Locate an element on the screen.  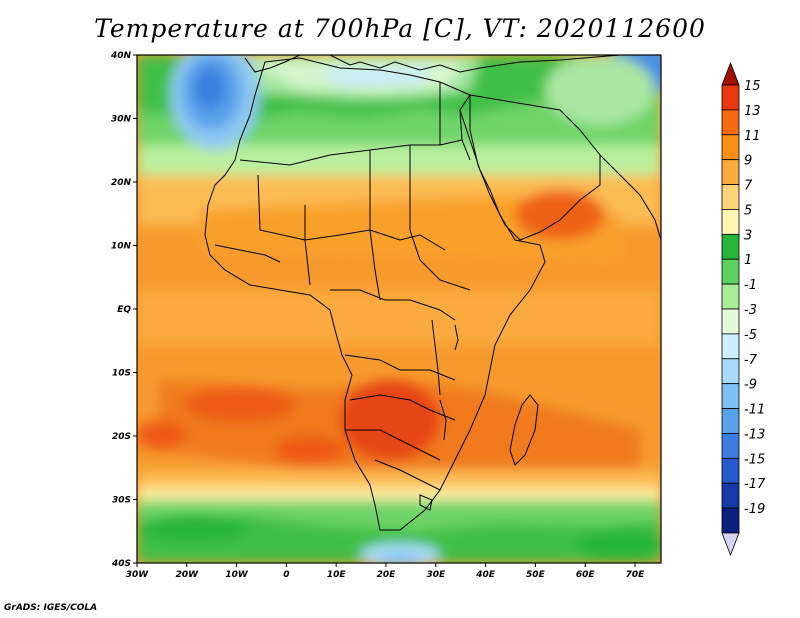
x-tick-label: 40E is located at coordinates (485, 575).